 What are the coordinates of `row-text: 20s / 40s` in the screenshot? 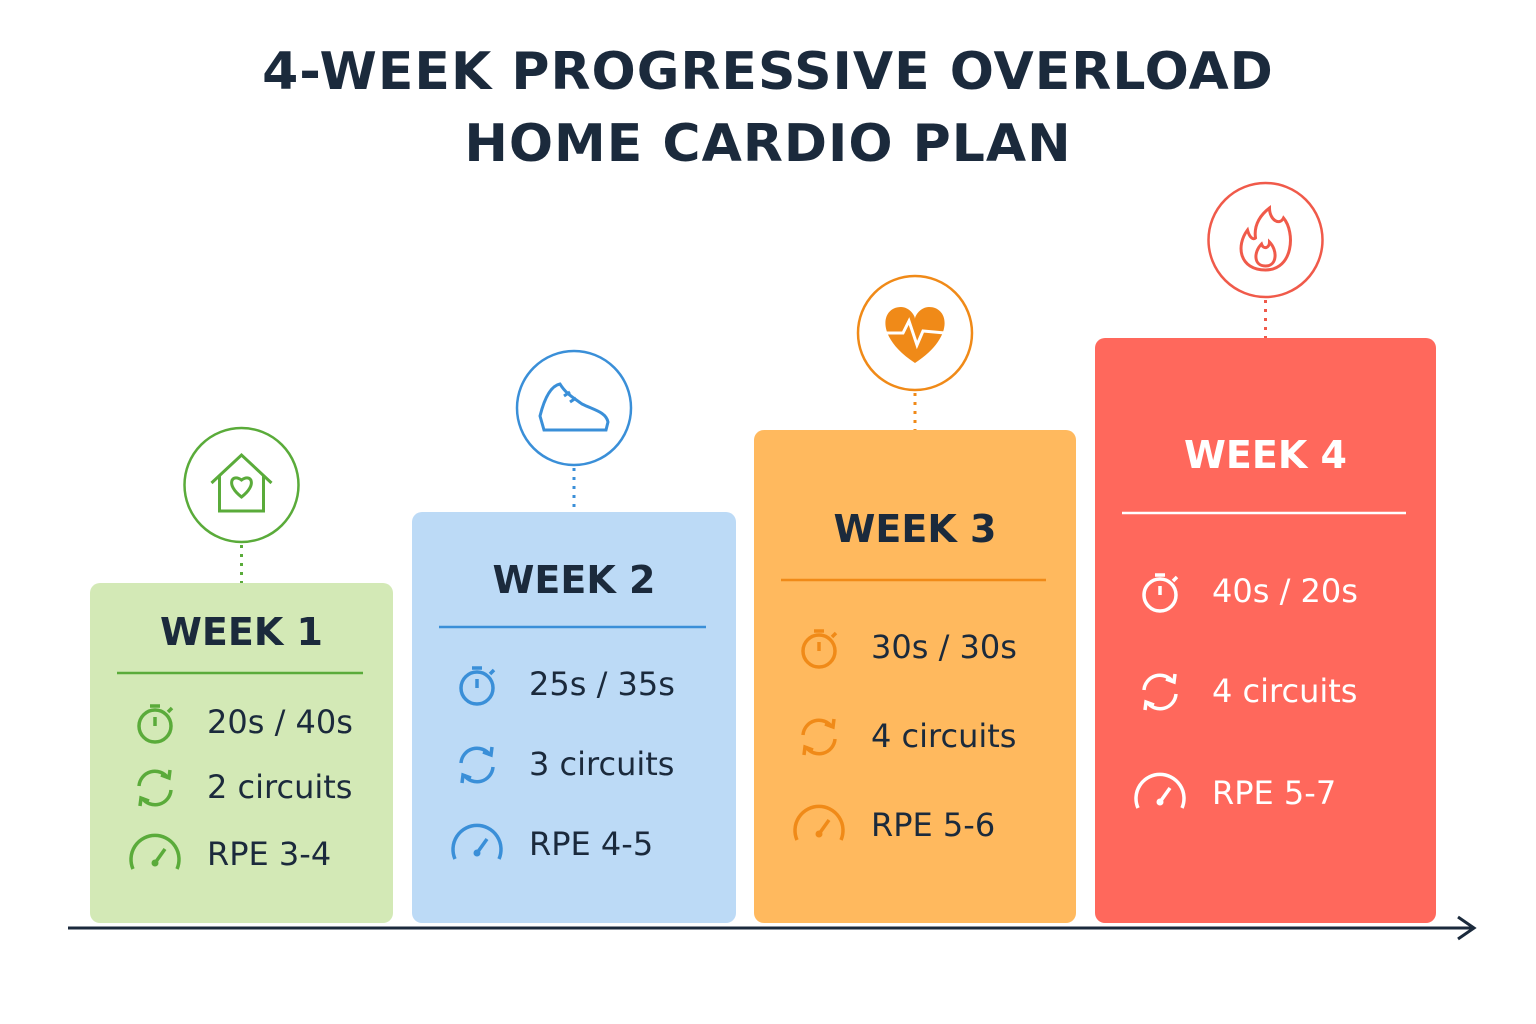 It's located at (280, 722).